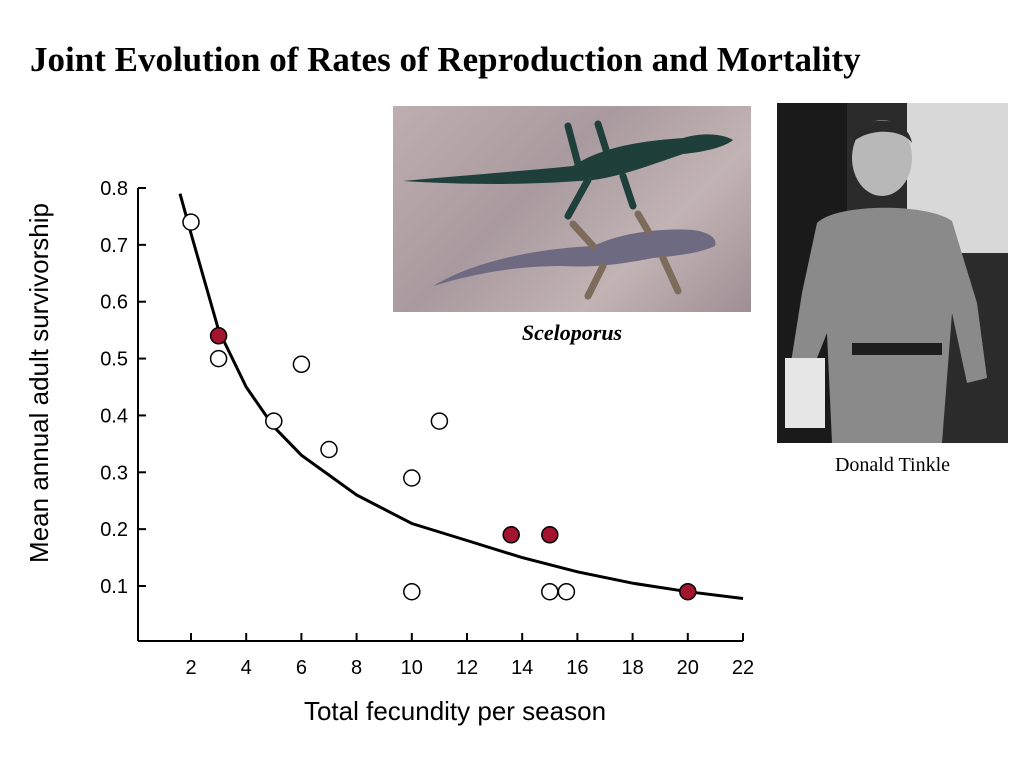  Describe the element at coordinates (39, 383) in the screenshot. I see `y-axis-title: Mean annual adult survivorship` at that location.